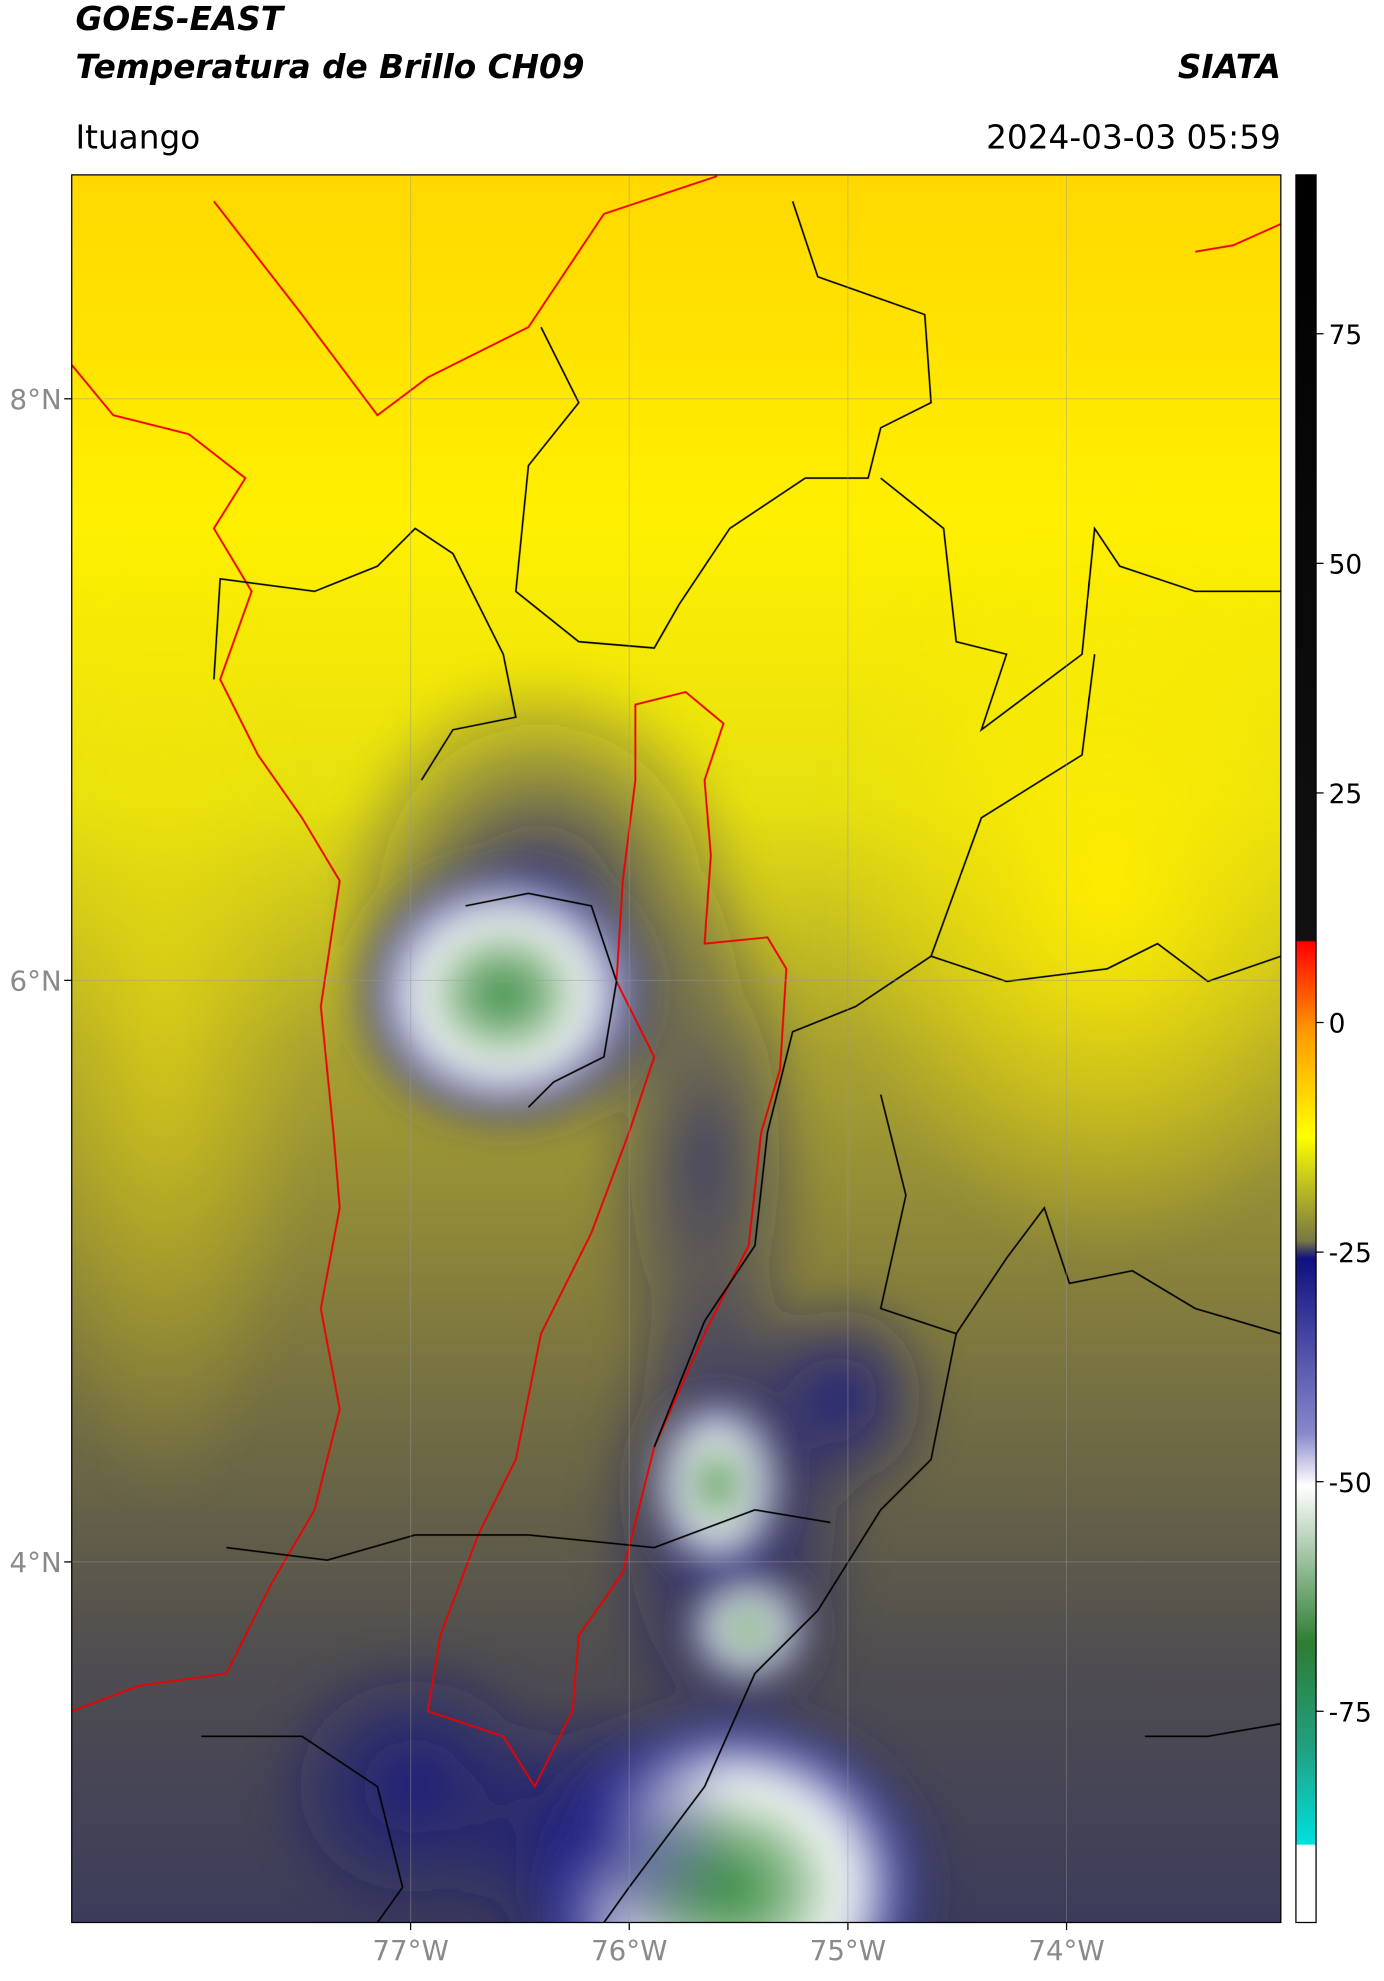  I want to click on y-tick-label: 8°N, so click(36, 399).